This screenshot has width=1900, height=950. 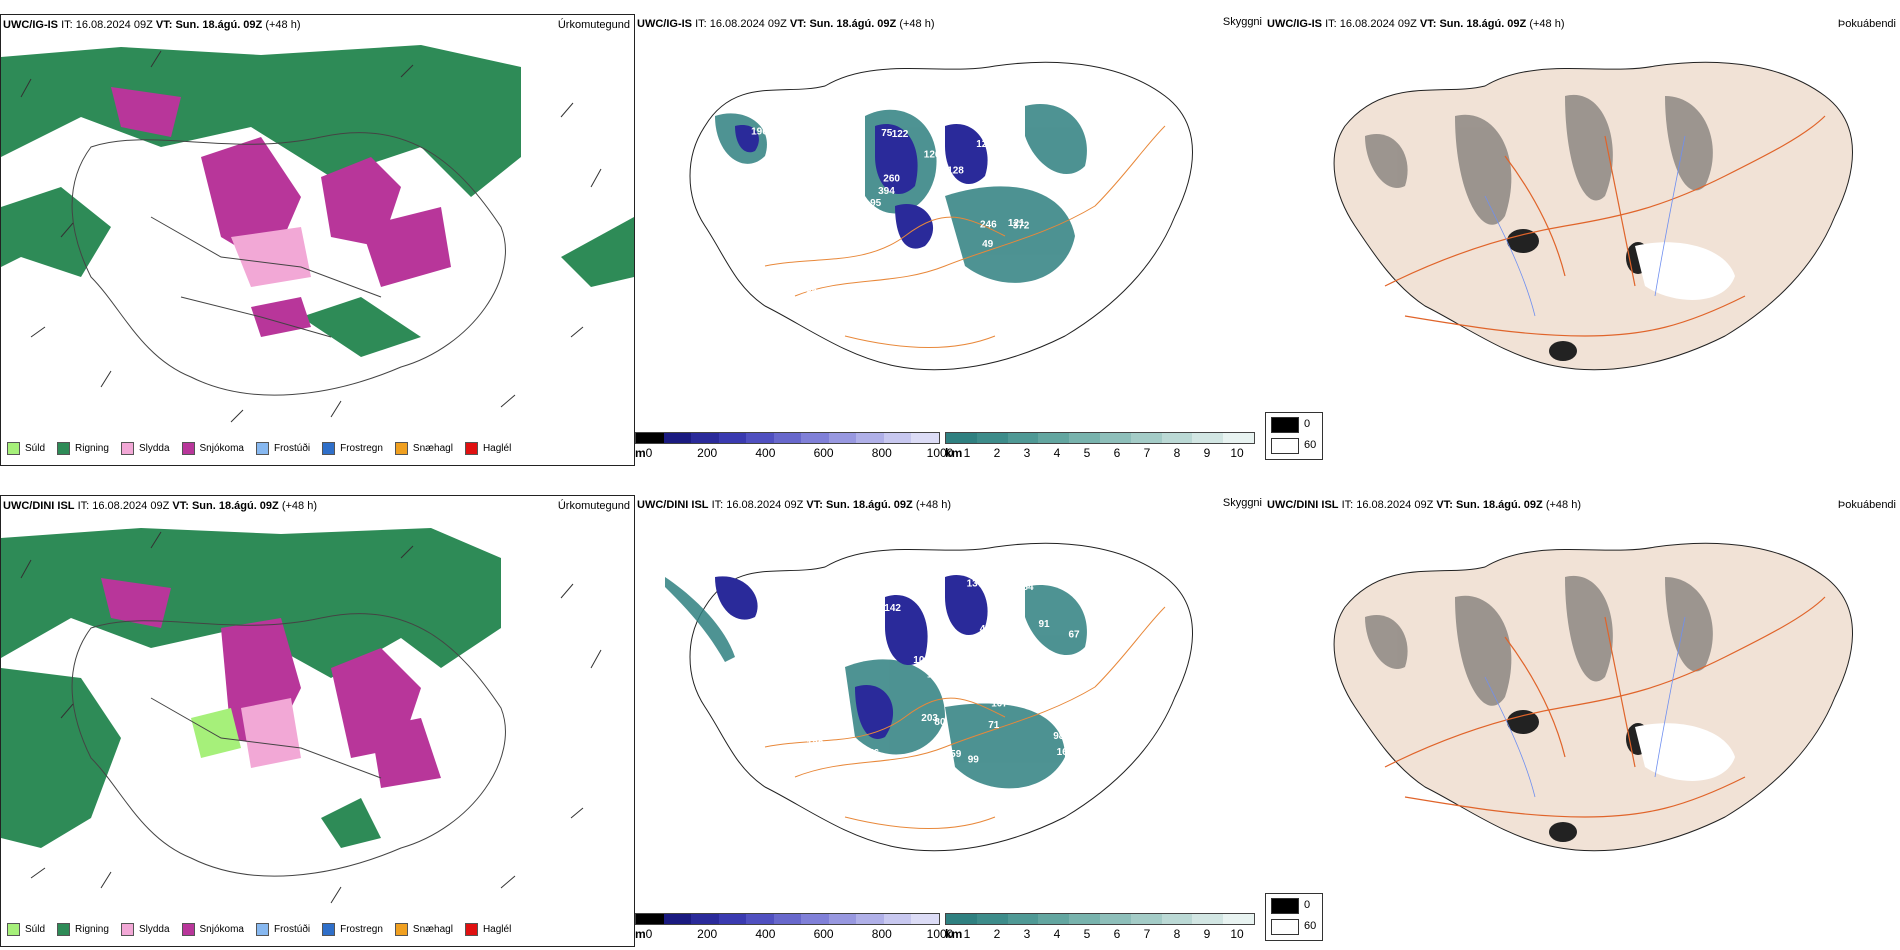 I want to click on height-label: 107, so click(x=999, y=704).